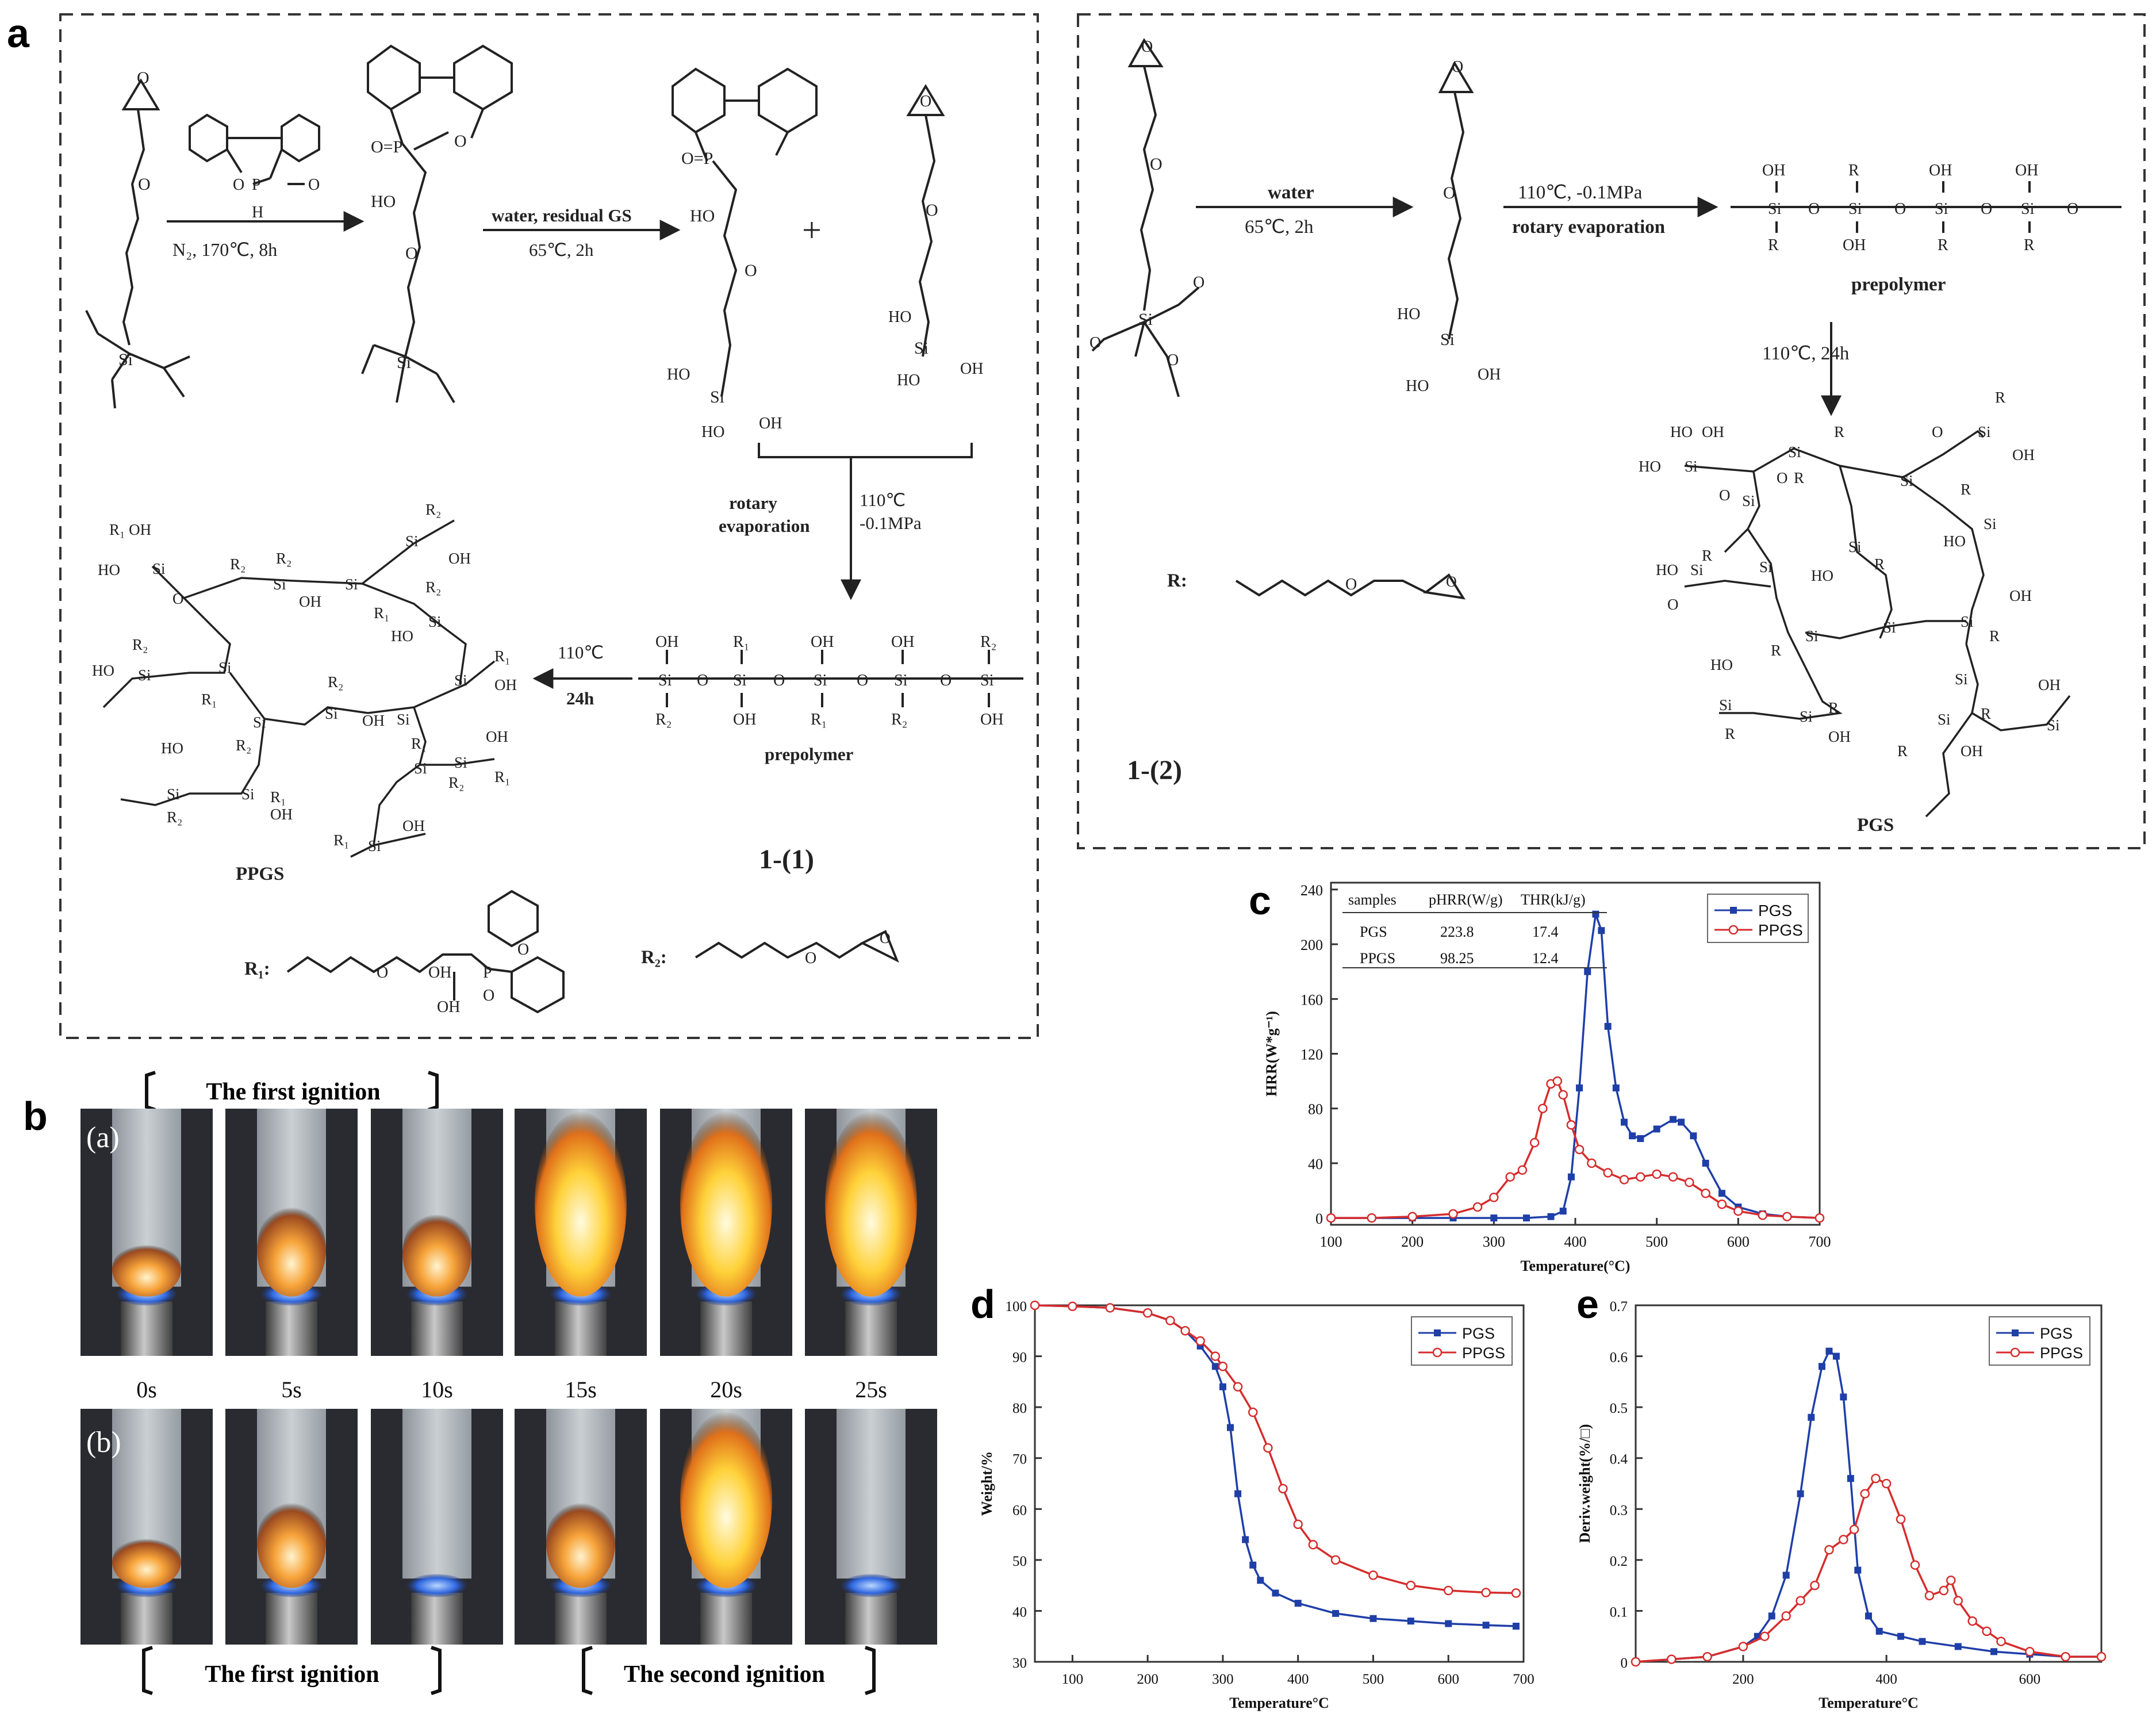 Image resolution: width=2156 pixels, height=1713 pixels. Describe the element at coordinates (1373, 932) in the screenshot. I see `table-cell: PGS` at that location.